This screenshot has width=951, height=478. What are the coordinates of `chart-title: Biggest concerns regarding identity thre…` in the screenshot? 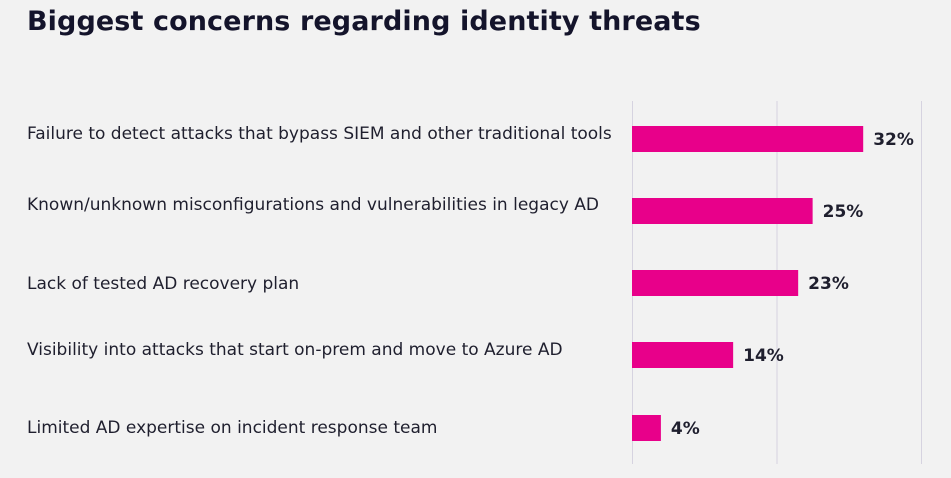 It's located at (364, 21).